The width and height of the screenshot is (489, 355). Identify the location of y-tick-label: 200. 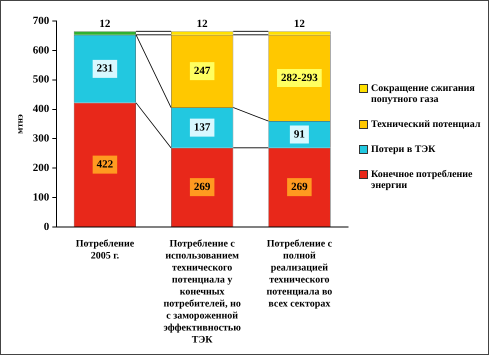
(41, 168).